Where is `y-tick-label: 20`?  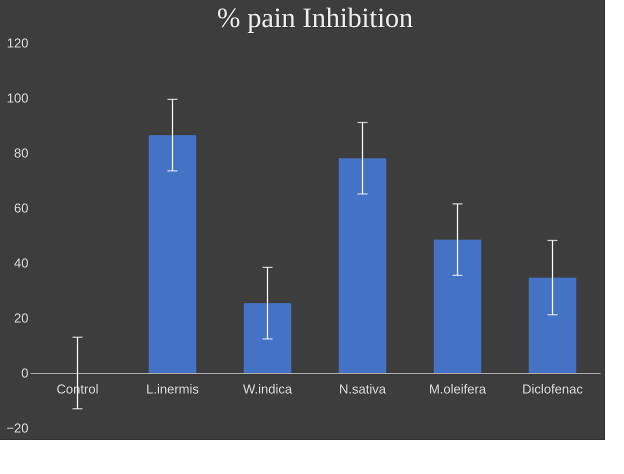 y-tick-label: 20 is located at coordinates (21, 318).